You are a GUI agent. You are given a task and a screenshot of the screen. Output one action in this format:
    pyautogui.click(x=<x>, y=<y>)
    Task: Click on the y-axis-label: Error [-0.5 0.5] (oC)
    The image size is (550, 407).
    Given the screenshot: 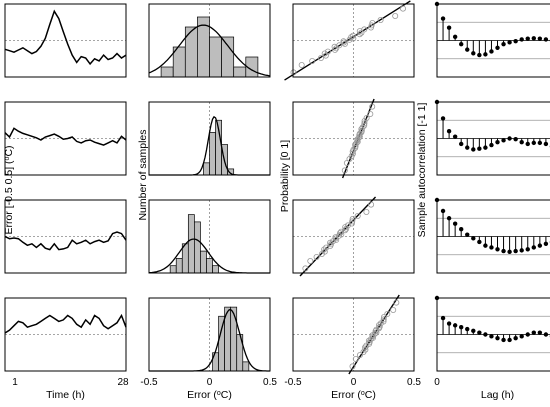 What is the action you would take?
    pyautogui.click(x=9, y=189)
    